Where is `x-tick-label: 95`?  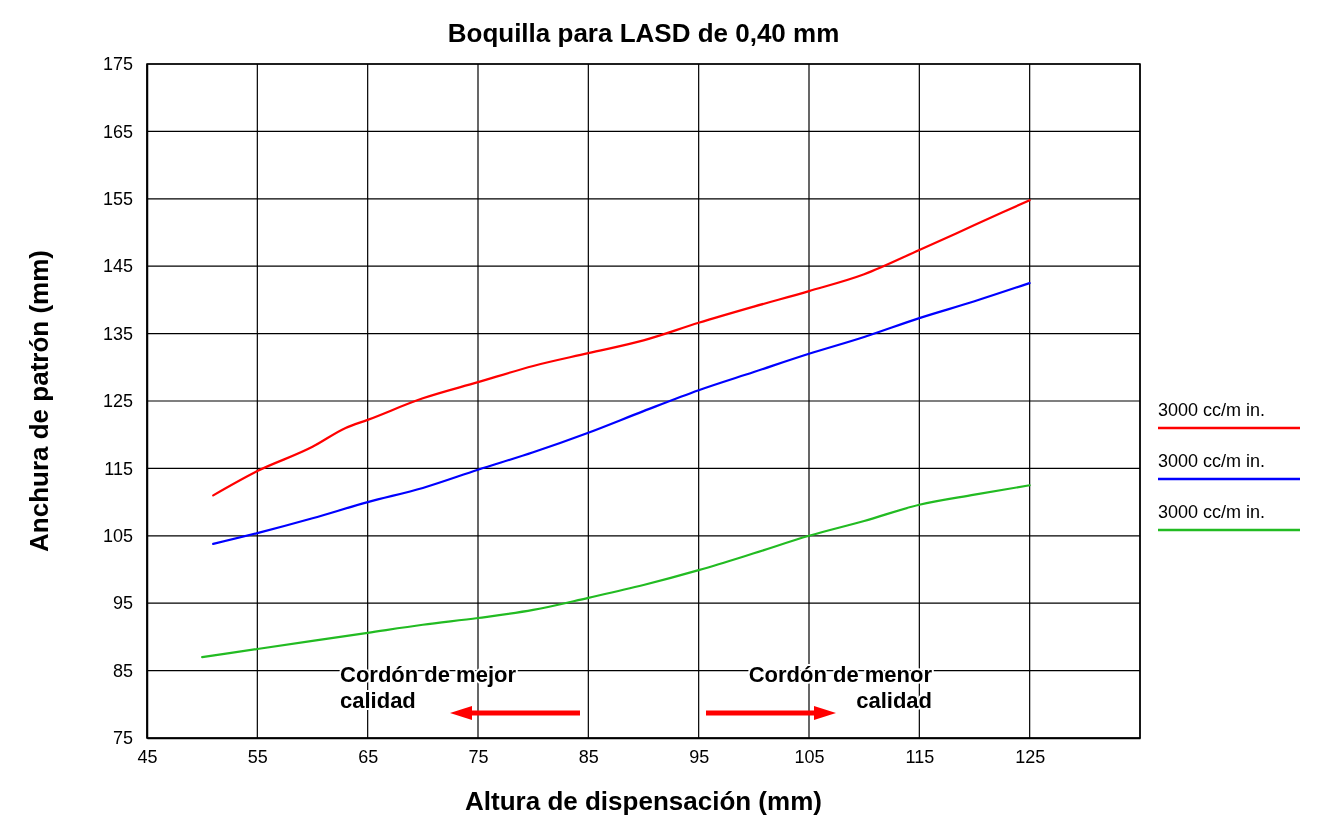
x-tick-label: 95 is located at coordinates (699, 756).